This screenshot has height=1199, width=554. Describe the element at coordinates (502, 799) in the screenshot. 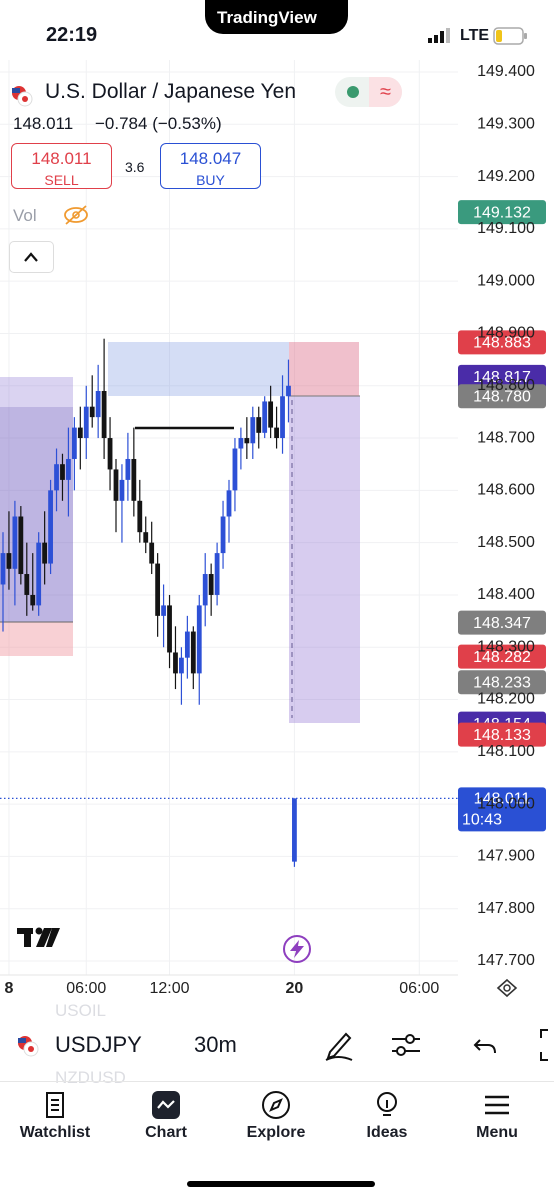

I see `current-price-label: 148.011` at that location.